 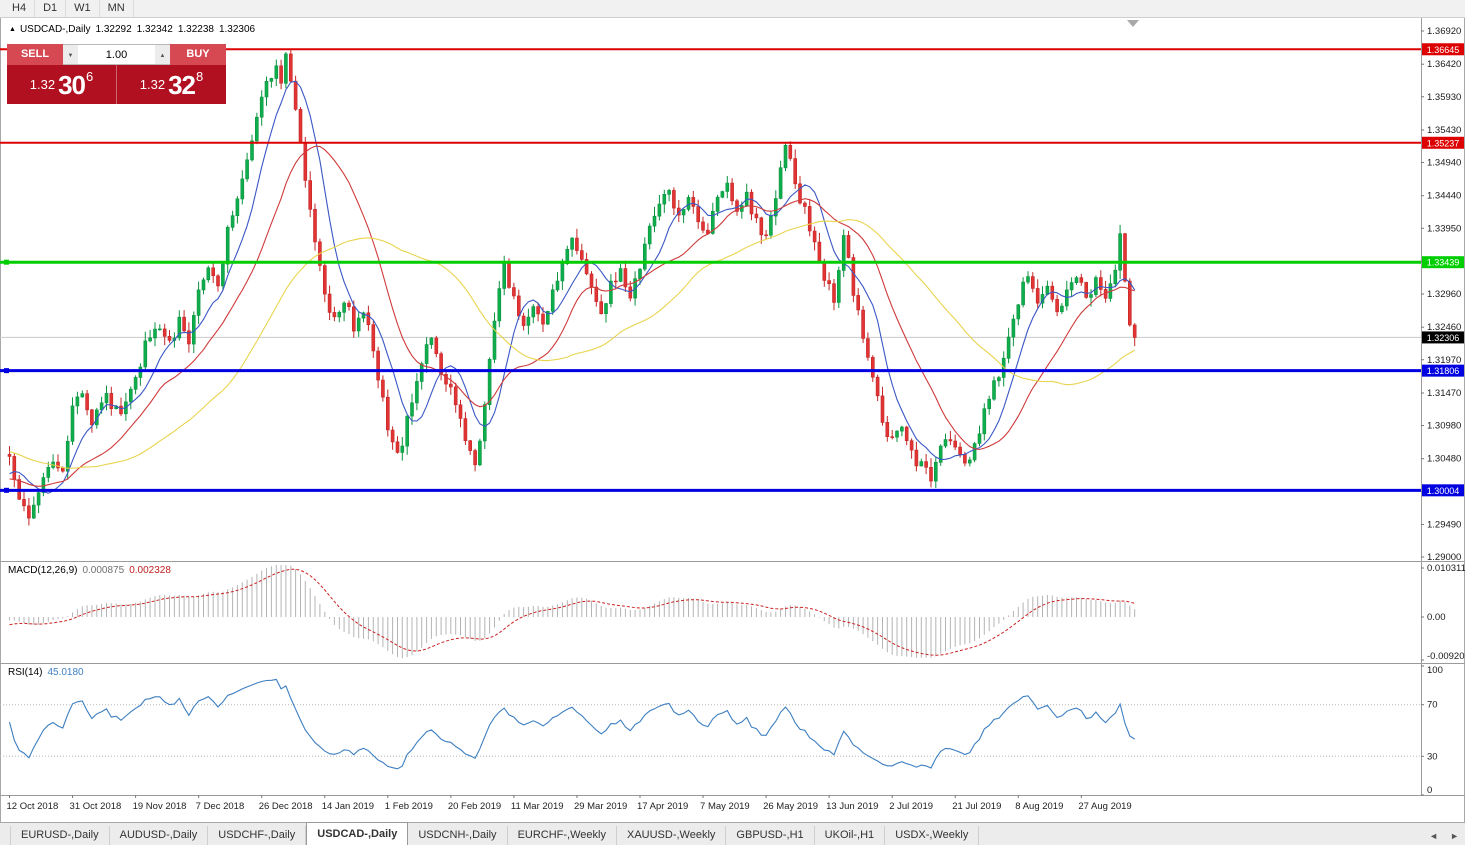 I want to click on macd-axis-label: 0.010311, so click(x=1446, y=568).